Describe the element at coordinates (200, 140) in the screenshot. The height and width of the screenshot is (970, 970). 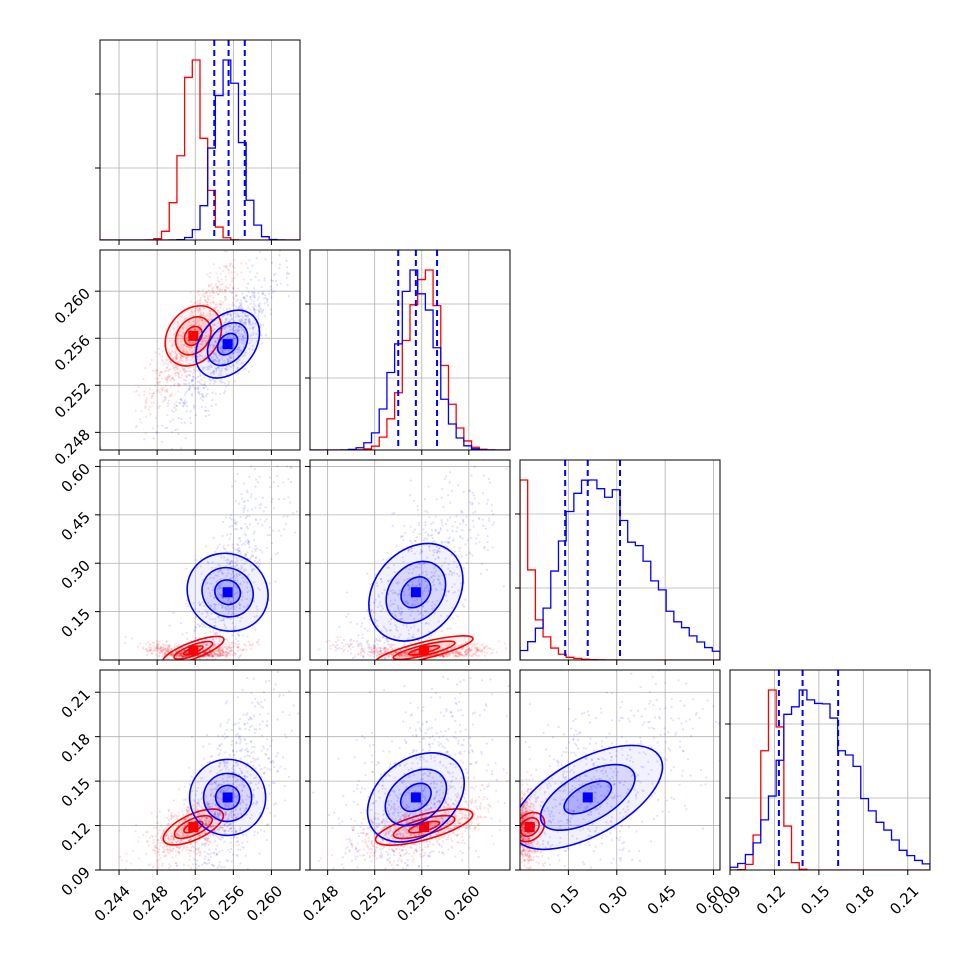
I see `panel-frame` at that location.